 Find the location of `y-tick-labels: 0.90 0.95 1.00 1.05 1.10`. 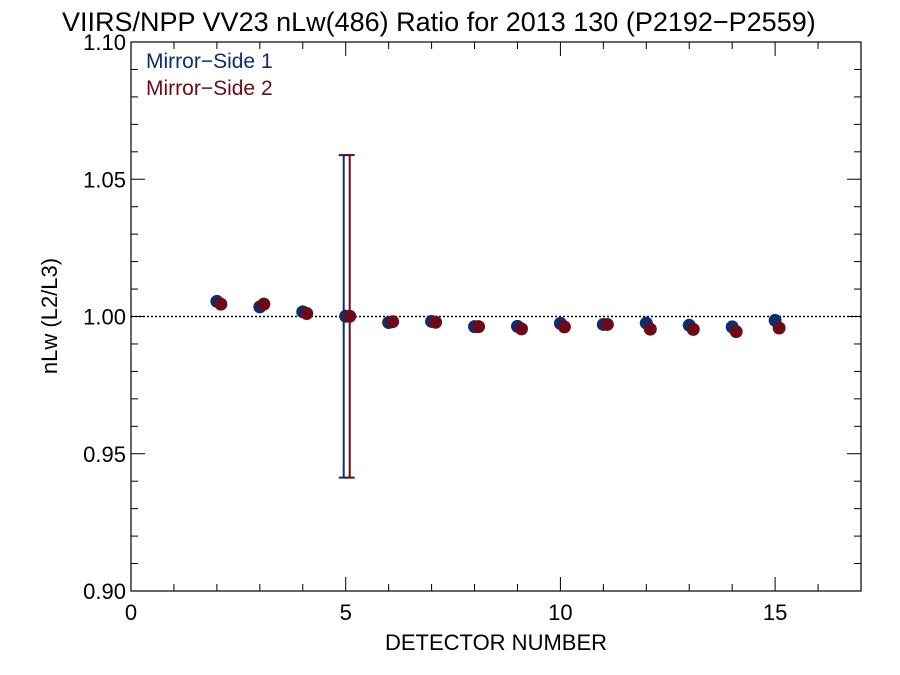

y-tick-labels: 0.90 0.95 1.00 1.05 1.10 is located at coordinates (104, 317).